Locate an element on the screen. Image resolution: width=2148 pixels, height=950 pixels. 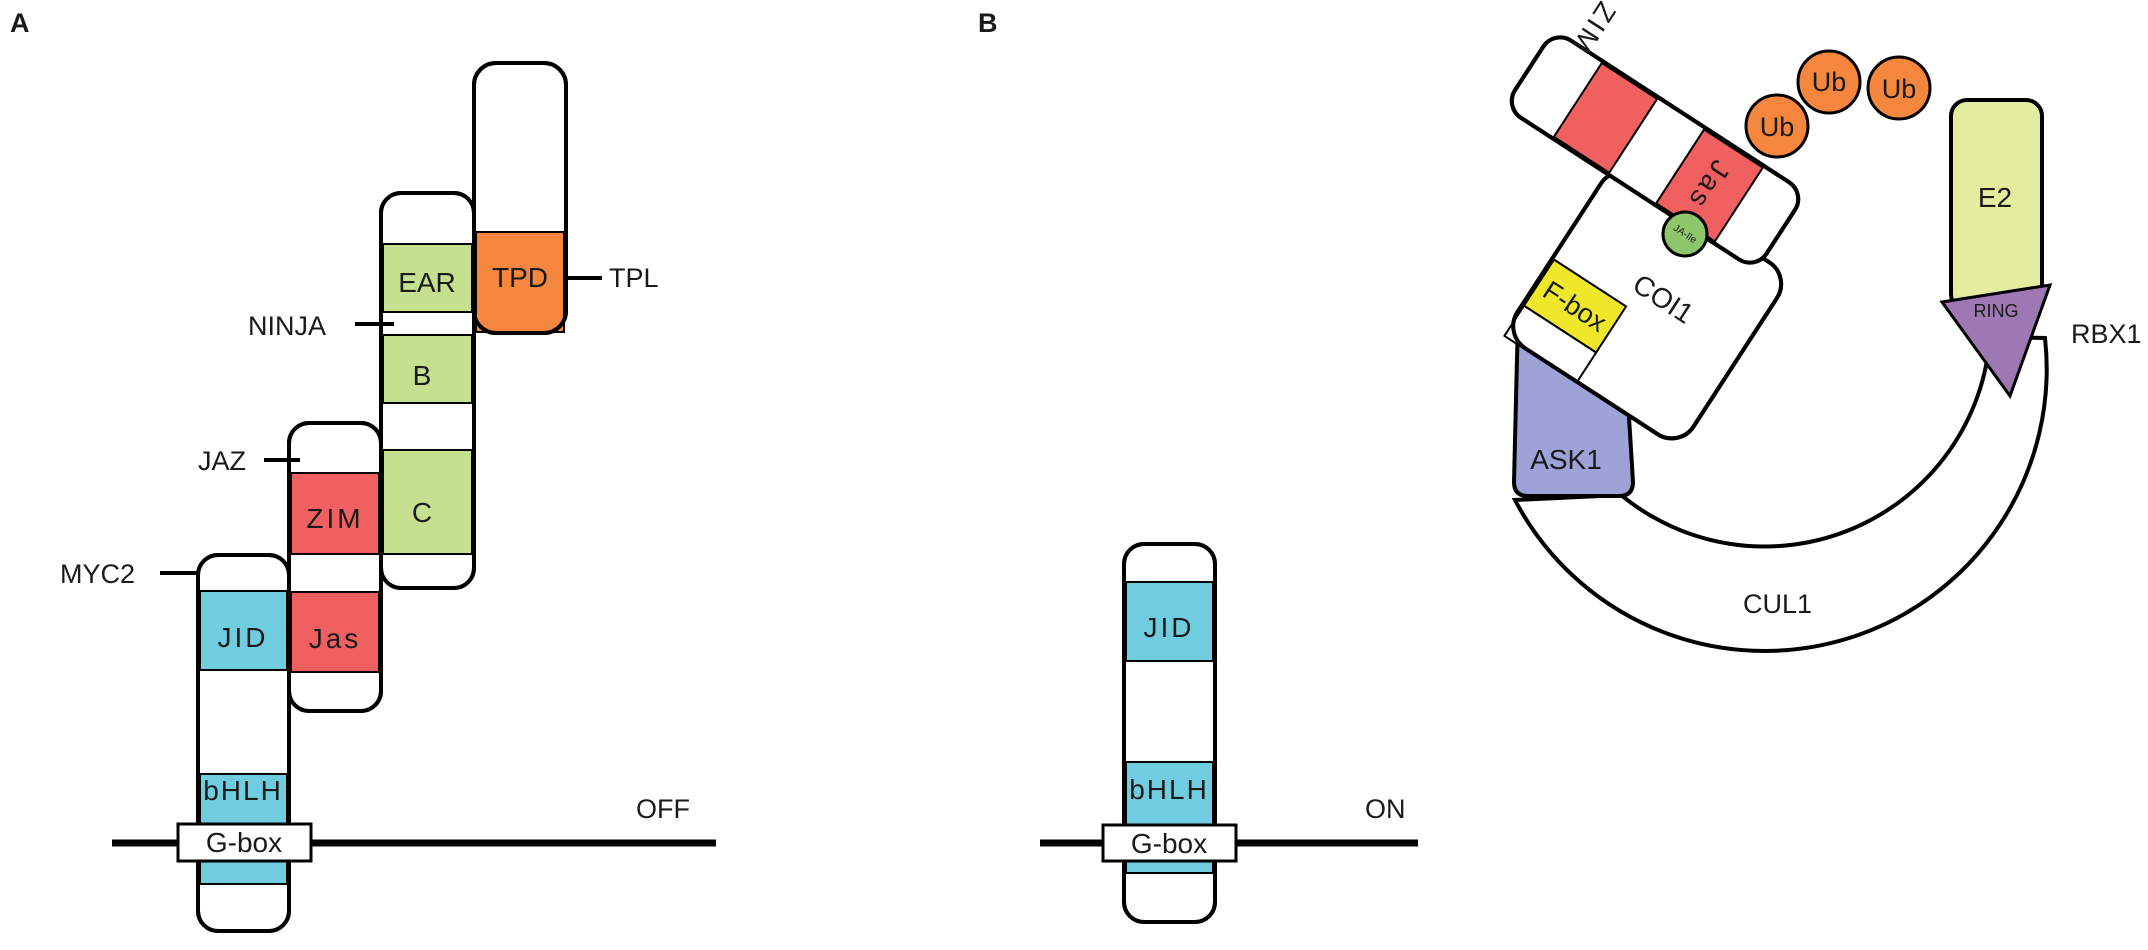
myc2-protein-b: JID bHLH is located at coordinates (1169, 733).